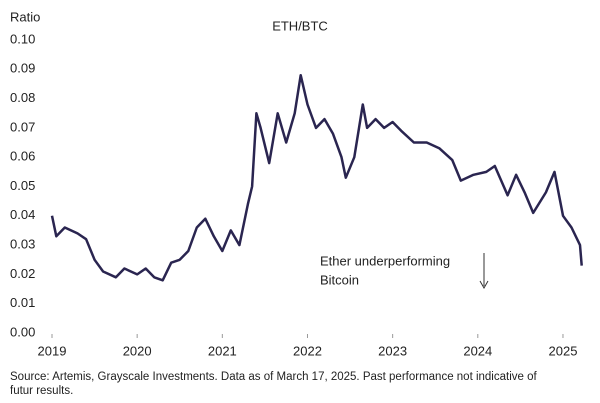 The width and height of the screenshot is (600, 403). What do you see at coordinates (22, 97) in the screenshot?
I see `y-tick-label: 0.08` at bounding box center [22, 97].